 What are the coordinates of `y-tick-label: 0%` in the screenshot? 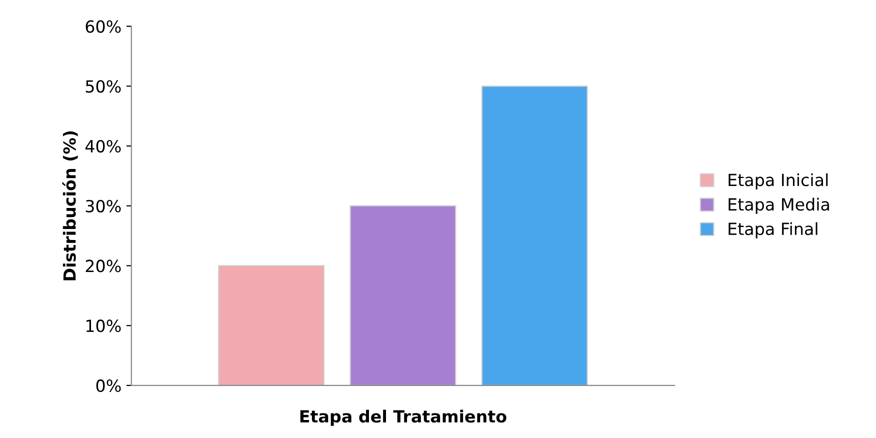 It's located at (108, 385).